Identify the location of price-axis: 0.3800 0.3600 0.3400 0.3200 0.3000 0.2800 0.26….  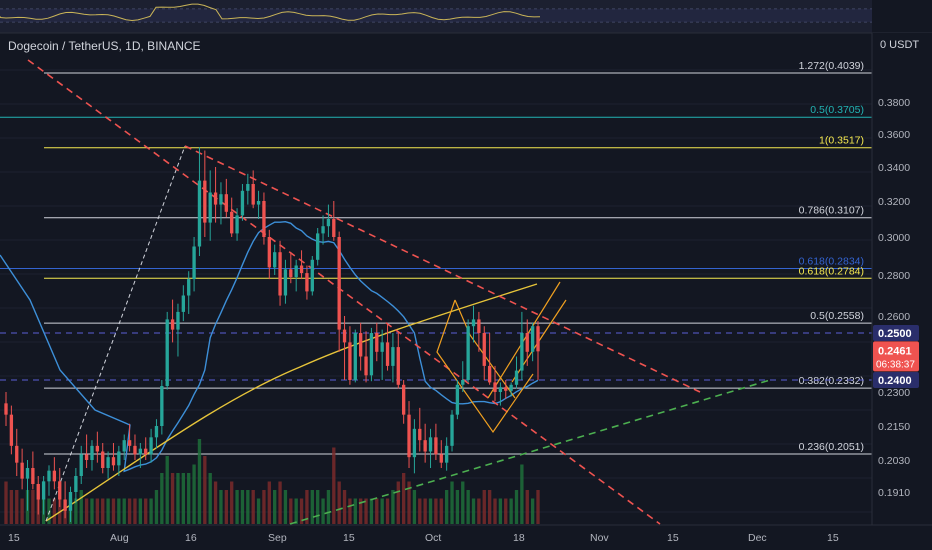
(901, 279).